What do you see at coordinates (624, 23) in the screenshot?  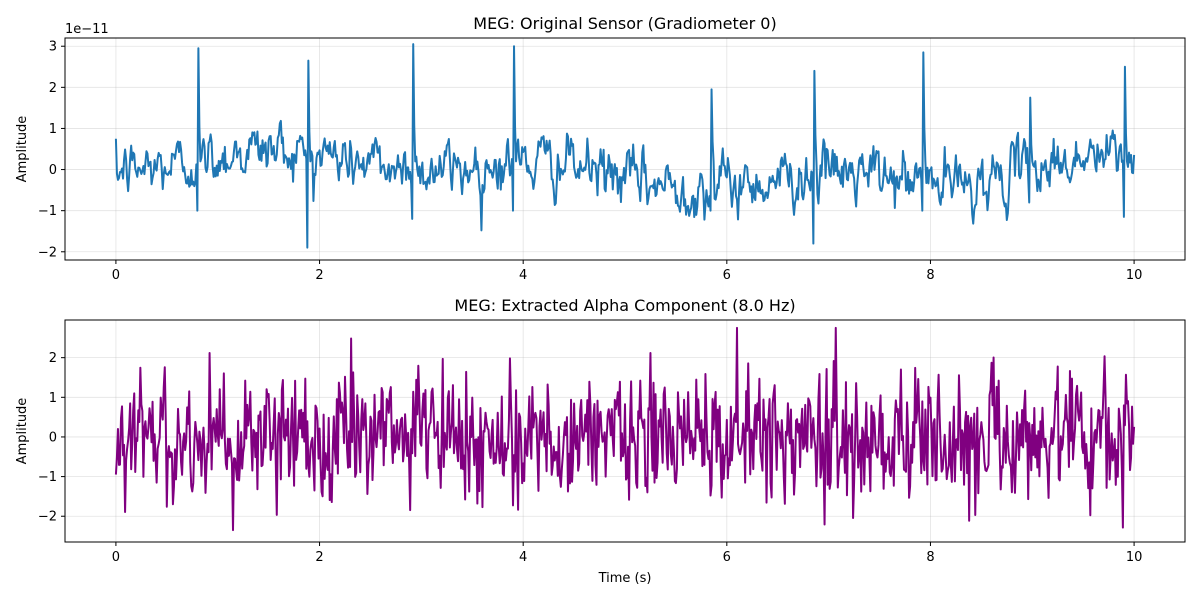 I see `top-chart-title: MEG: Original Sensor (Gradiometer 0)` at bounding box center [624, 23].